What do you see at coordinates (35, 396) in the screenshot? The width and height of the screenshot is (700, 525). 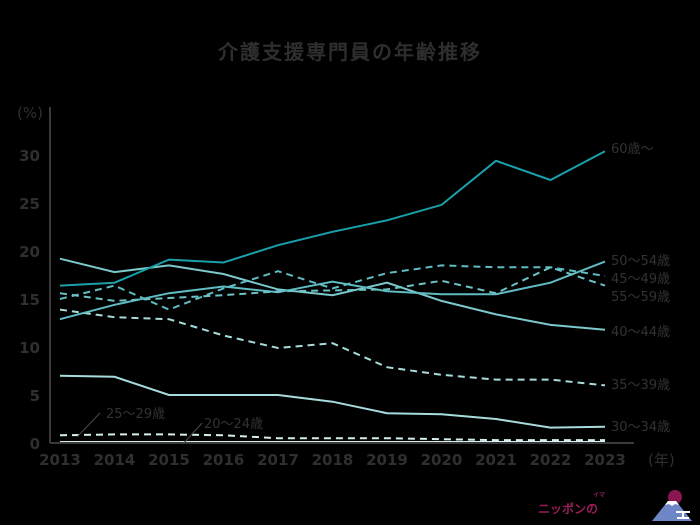 I see `y-tick-label: 5` at bounding box center [35, 396].